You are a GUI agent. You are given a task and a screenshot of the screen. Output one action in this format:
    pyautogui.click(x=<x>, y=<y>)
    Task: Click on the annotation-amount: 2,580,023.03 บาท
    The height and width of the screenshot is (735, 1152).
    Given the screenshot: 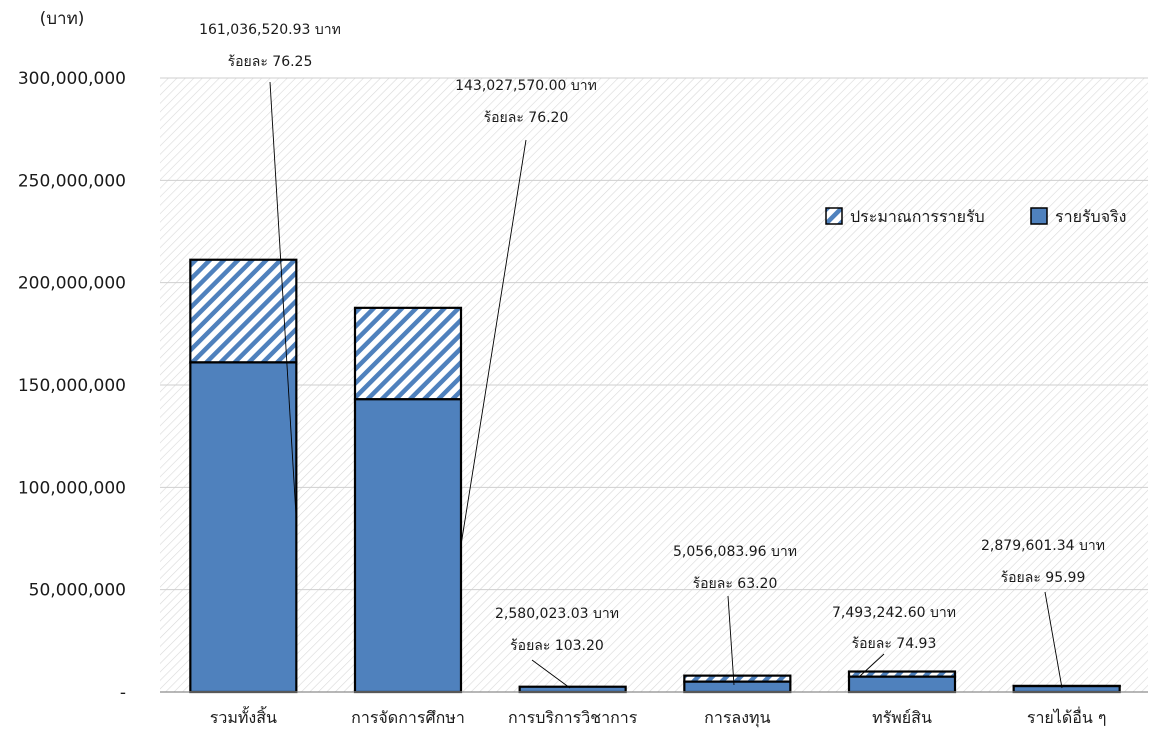 What is the action you would take?
    pyautogui.click(x=557, y=614)
    